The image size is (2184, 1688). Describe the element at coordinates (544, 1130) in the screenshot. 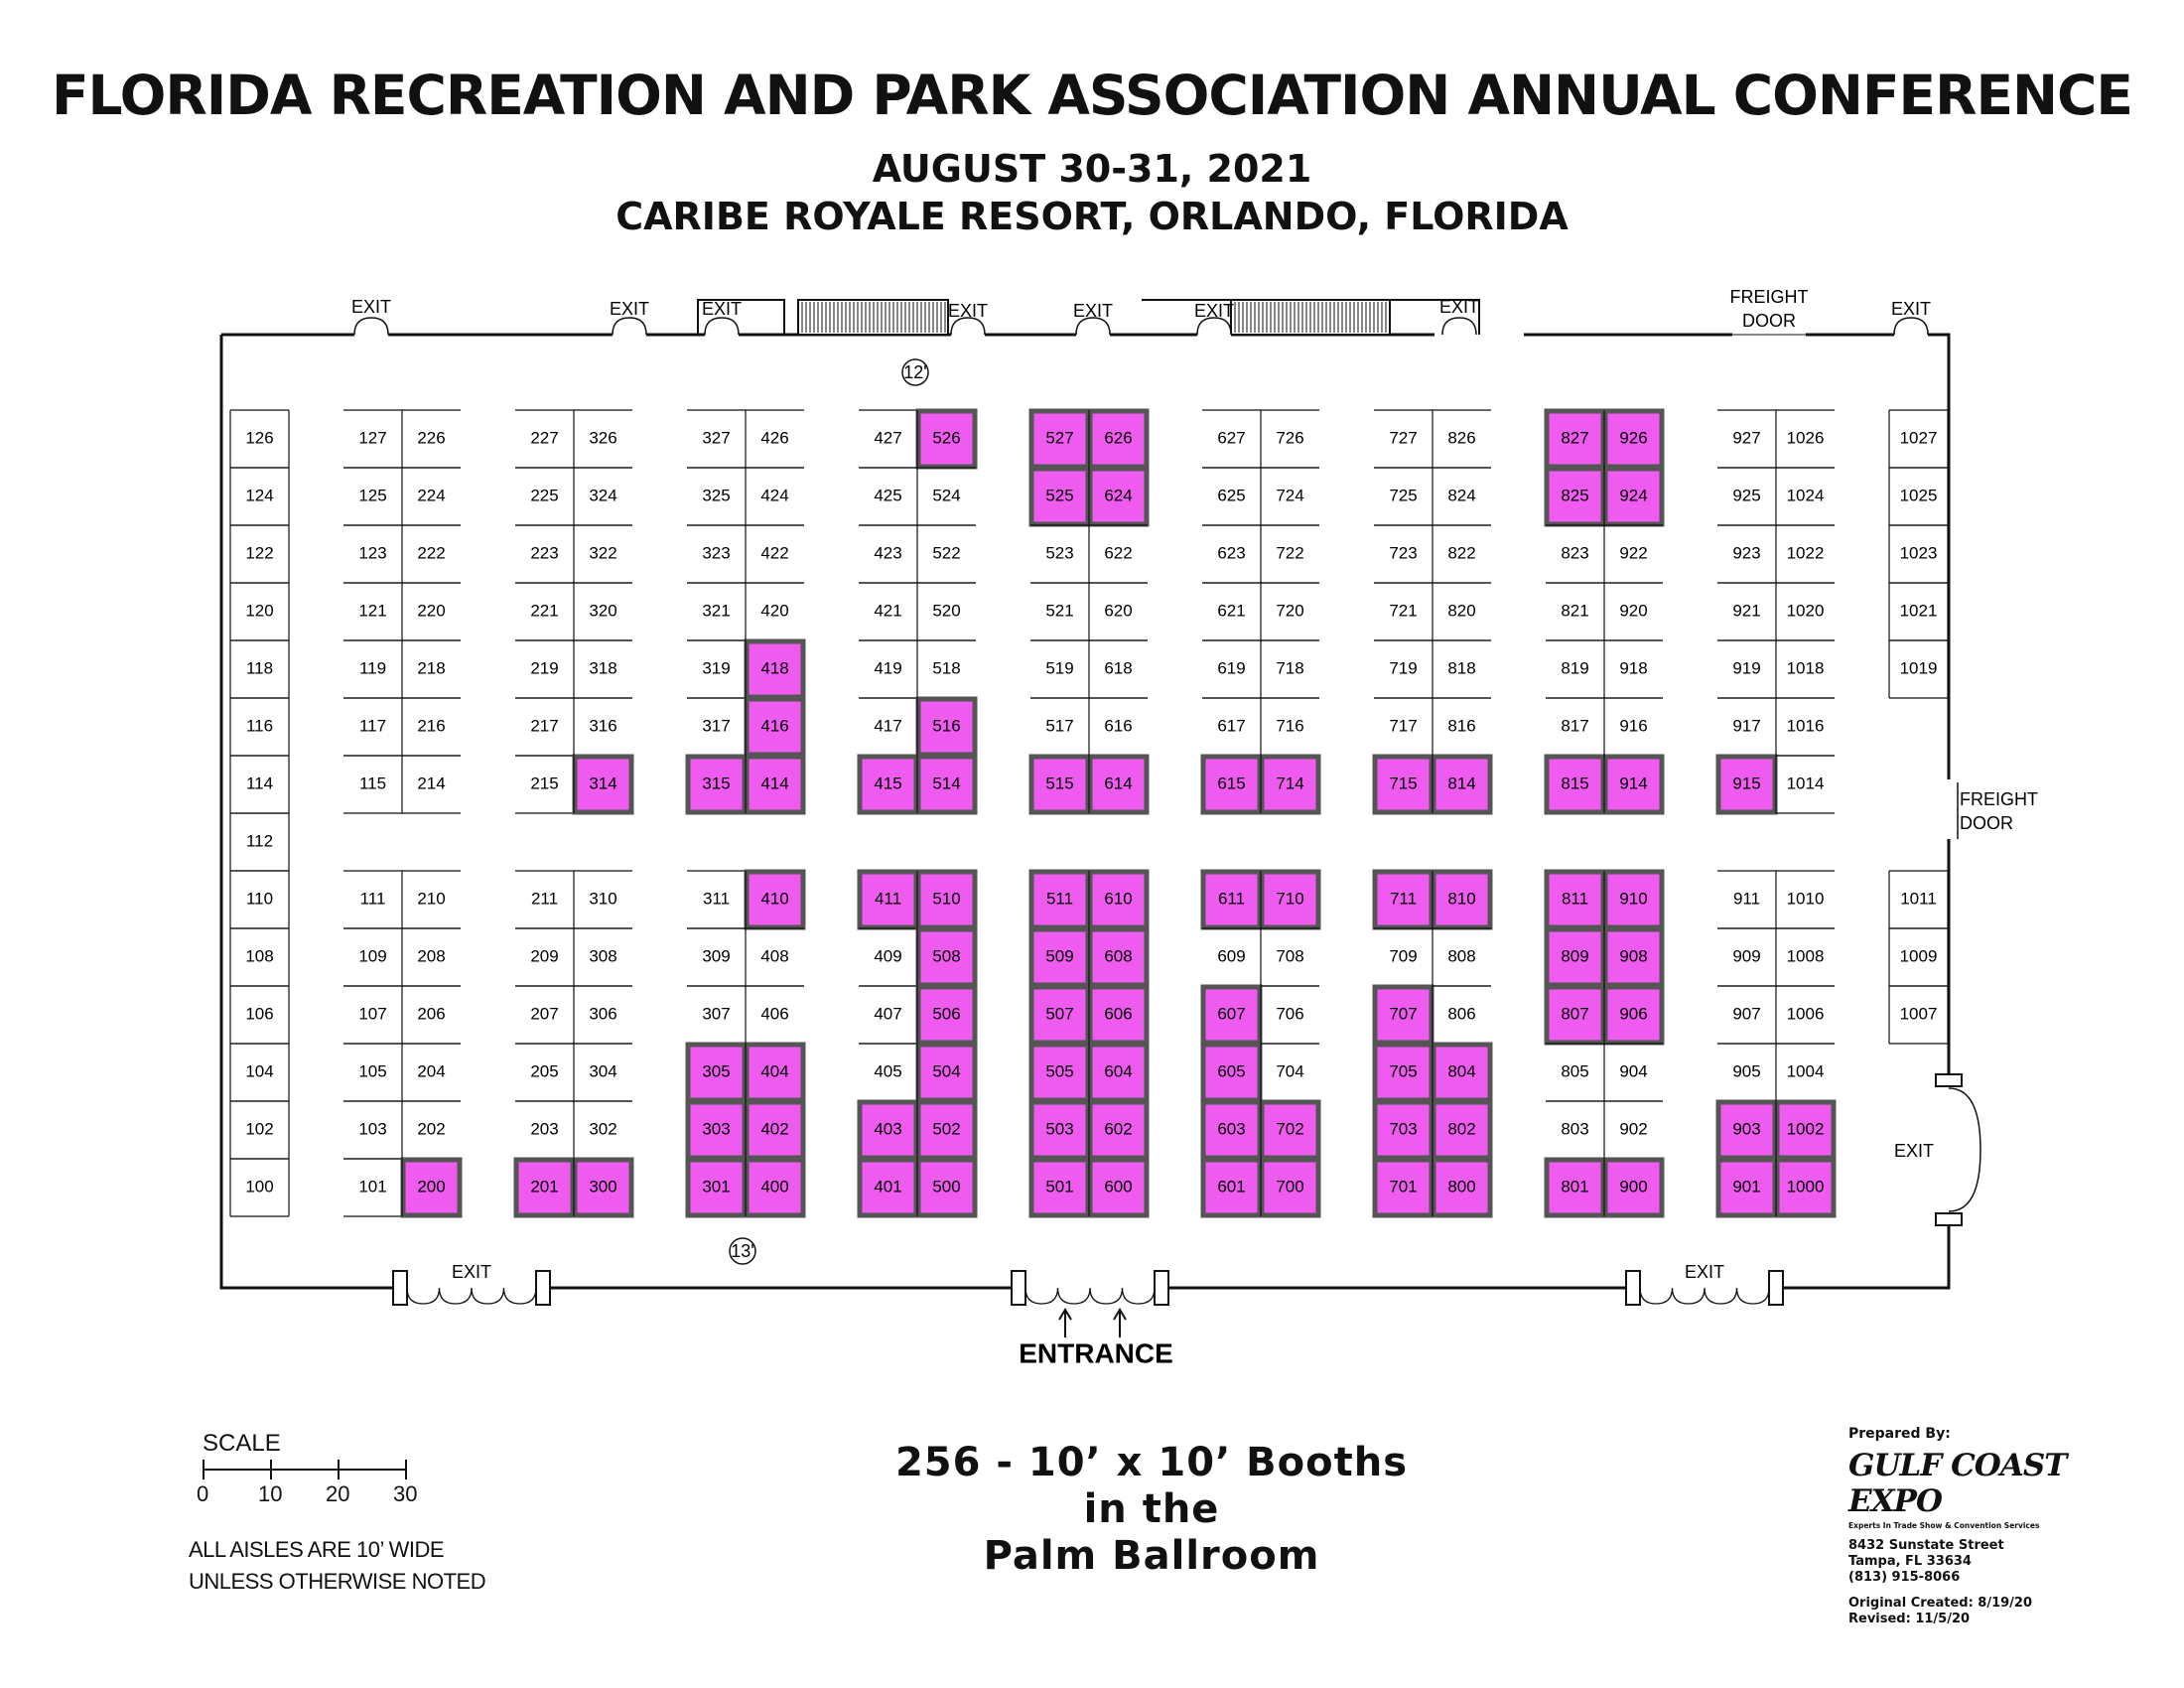

I see `booth-203: 203` at that location.